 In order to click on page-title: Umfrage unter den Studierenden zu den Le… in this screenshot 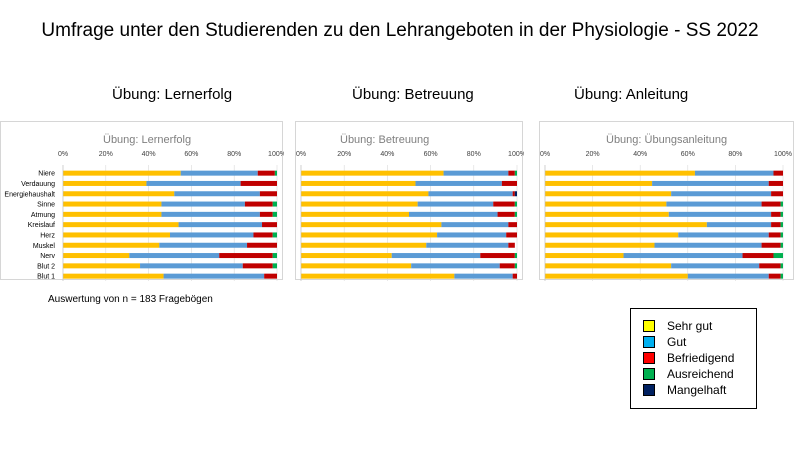, I will do `click(400, 30)`.